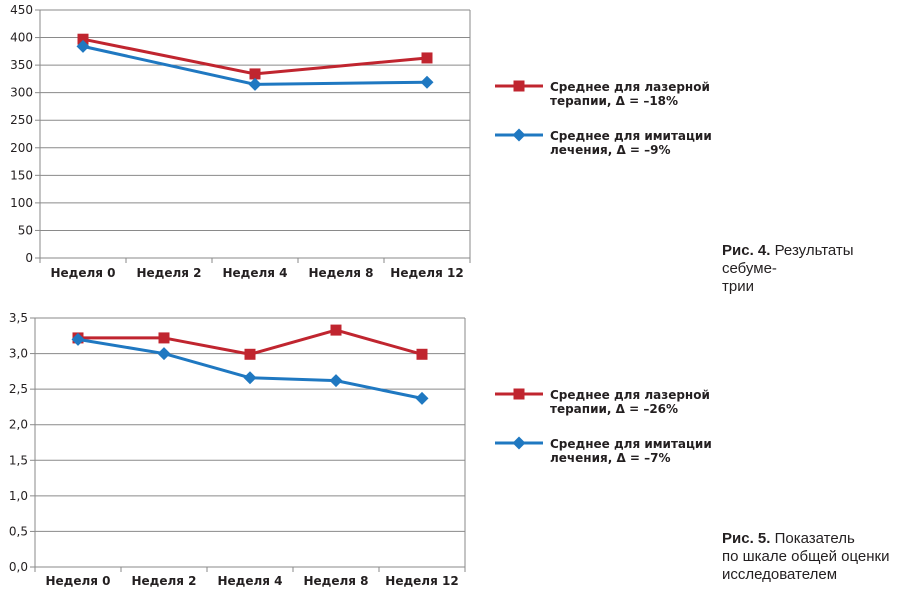 Image resolution: width=910 pixels, height=592 pixels. I want to click on y-tick-label: 3,5, so click(18, 318).